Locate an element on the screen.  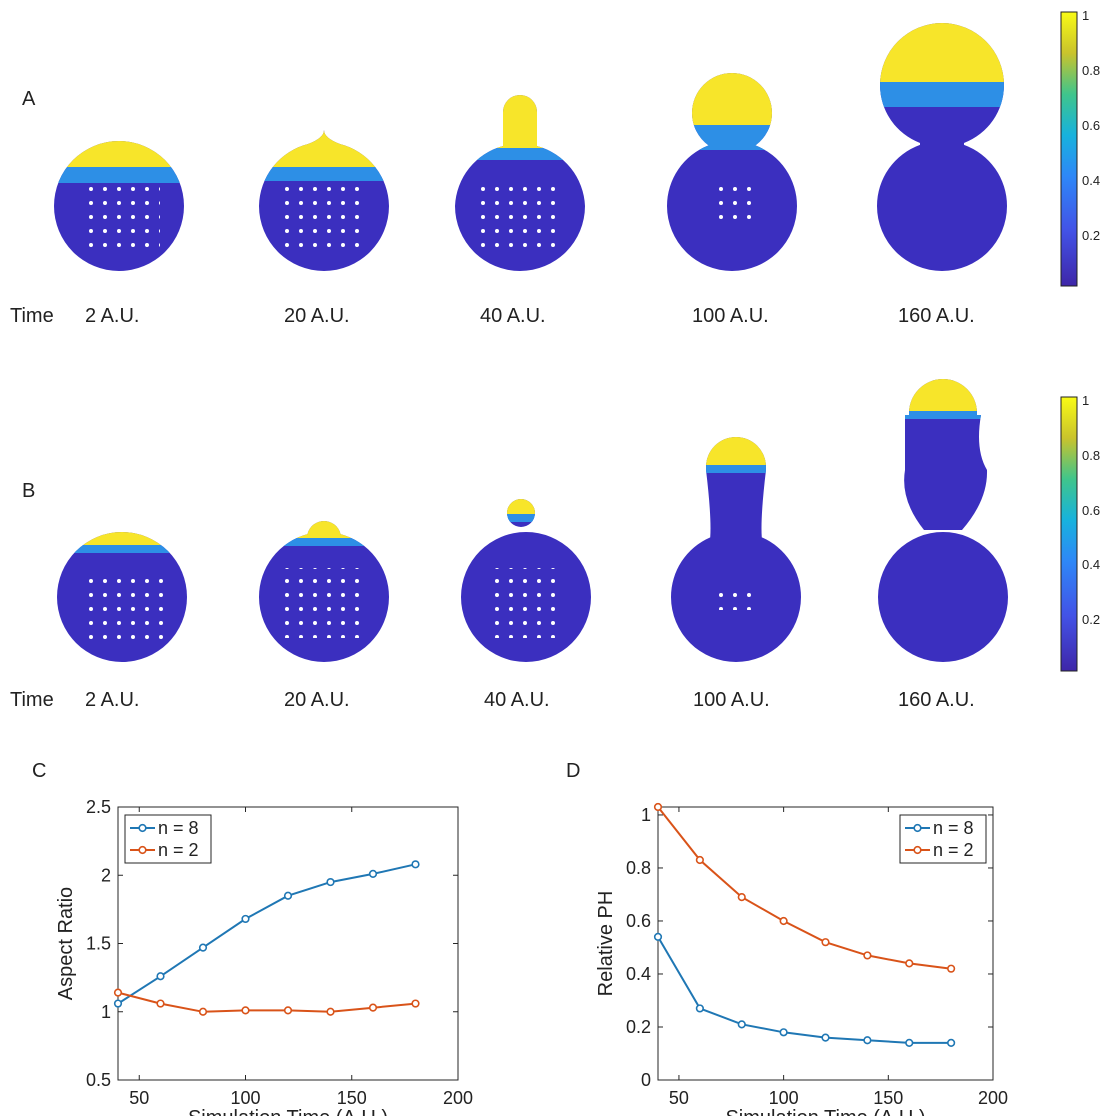
y-tick-label-d: 0.2 is located at coordinates (638, 1027).